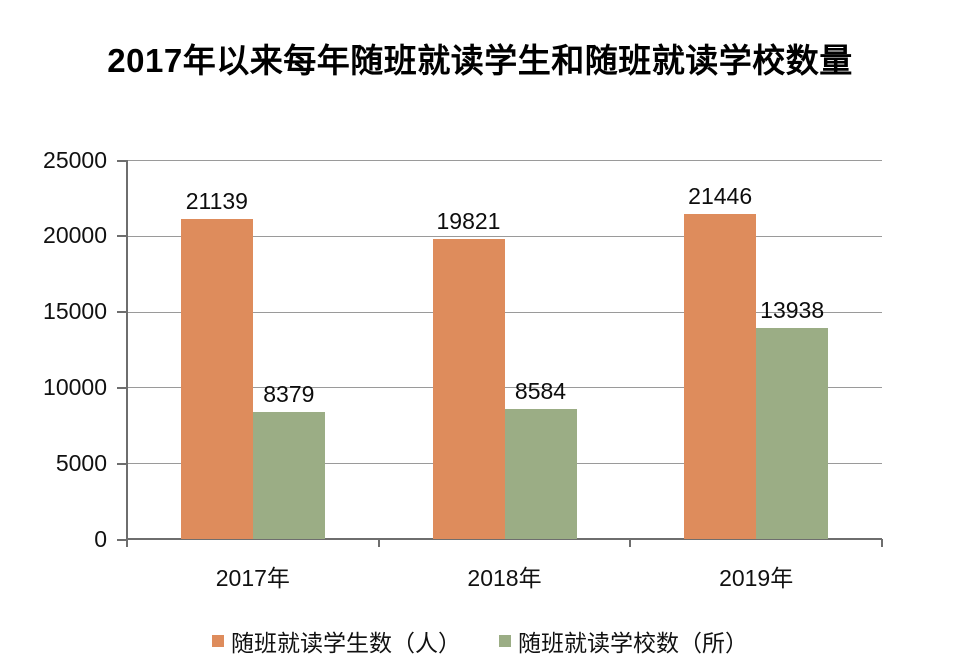 The height and width of the screenshot is (670, 960). What do you see at coordinates (100, 538) in the screenshot?
I see `y-axis-label: 0` at bounding box center [100, 538].